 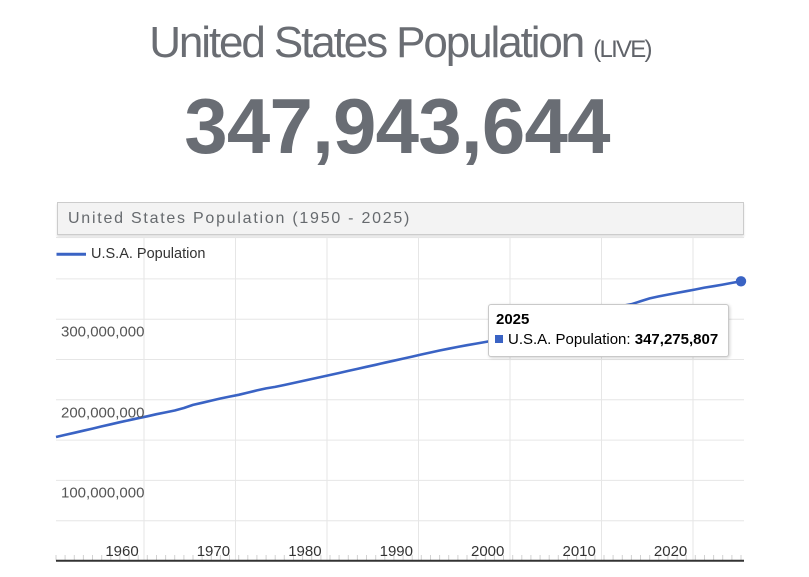 I want to click on svg-text: 2010, so click(x=579, y=551).